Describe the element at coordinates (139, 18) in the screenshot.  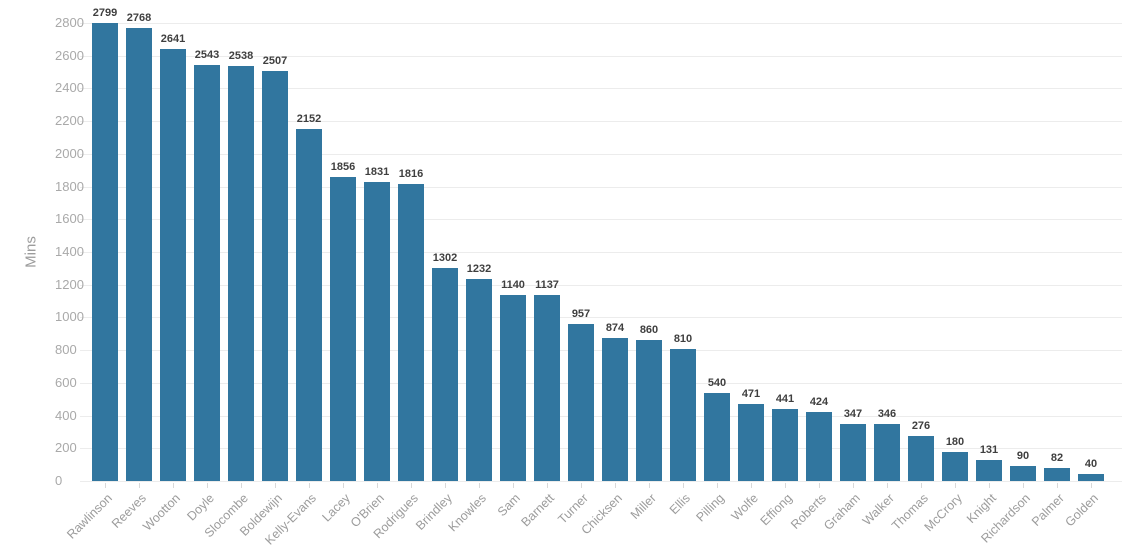
I see `bar-value-label: 2768` at that location.